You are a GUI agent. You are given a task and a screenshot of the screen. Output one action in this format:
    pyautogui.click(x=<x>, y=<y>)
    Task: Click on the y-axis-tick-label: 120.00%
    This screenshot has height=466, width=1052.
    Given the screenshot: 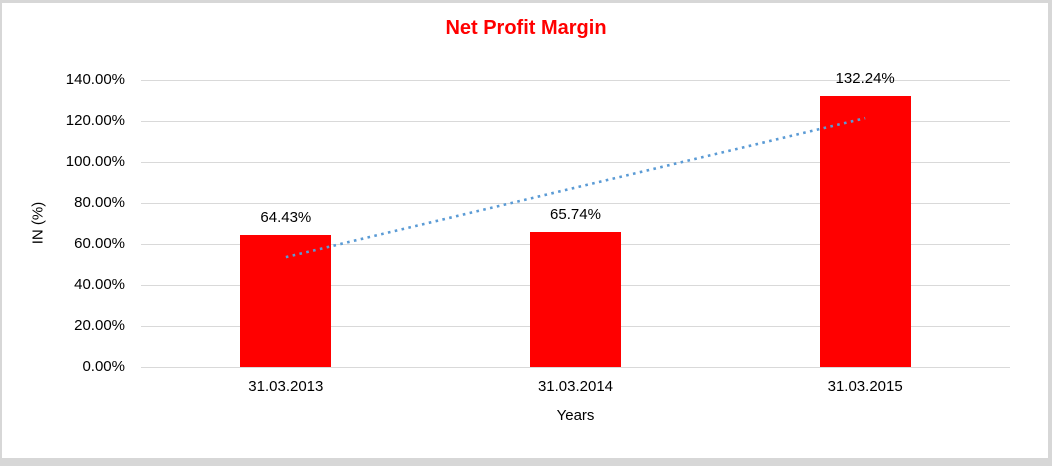 What is the action you would take?
    pyautogui.click(x=95, y=120)
    